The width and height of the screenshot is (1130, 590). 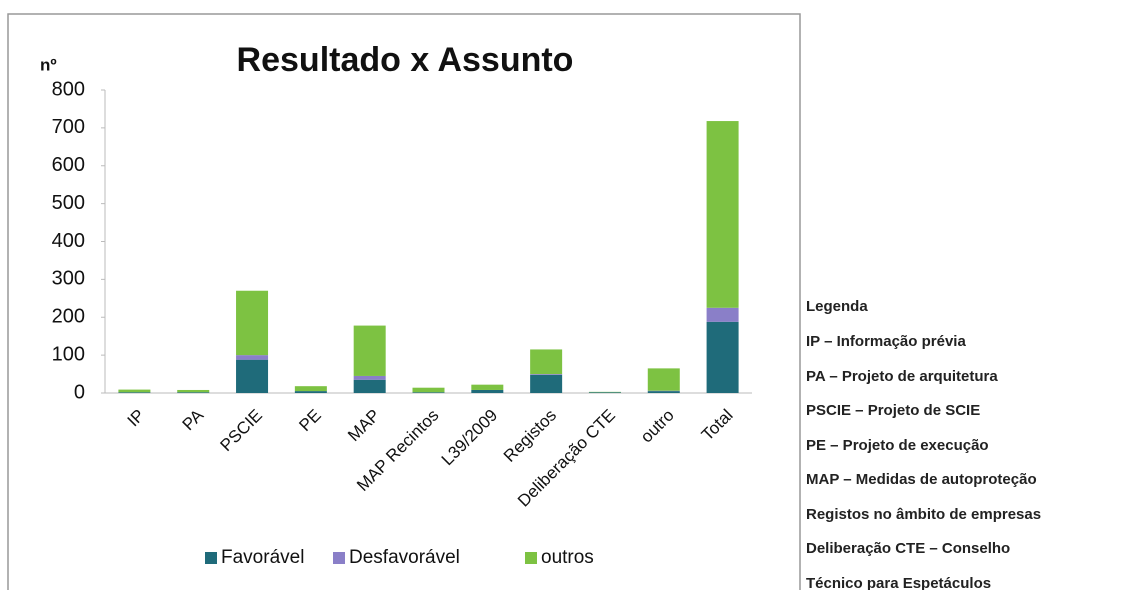 I want to click on y-tick-label: 300, so click(x=68, y=279).